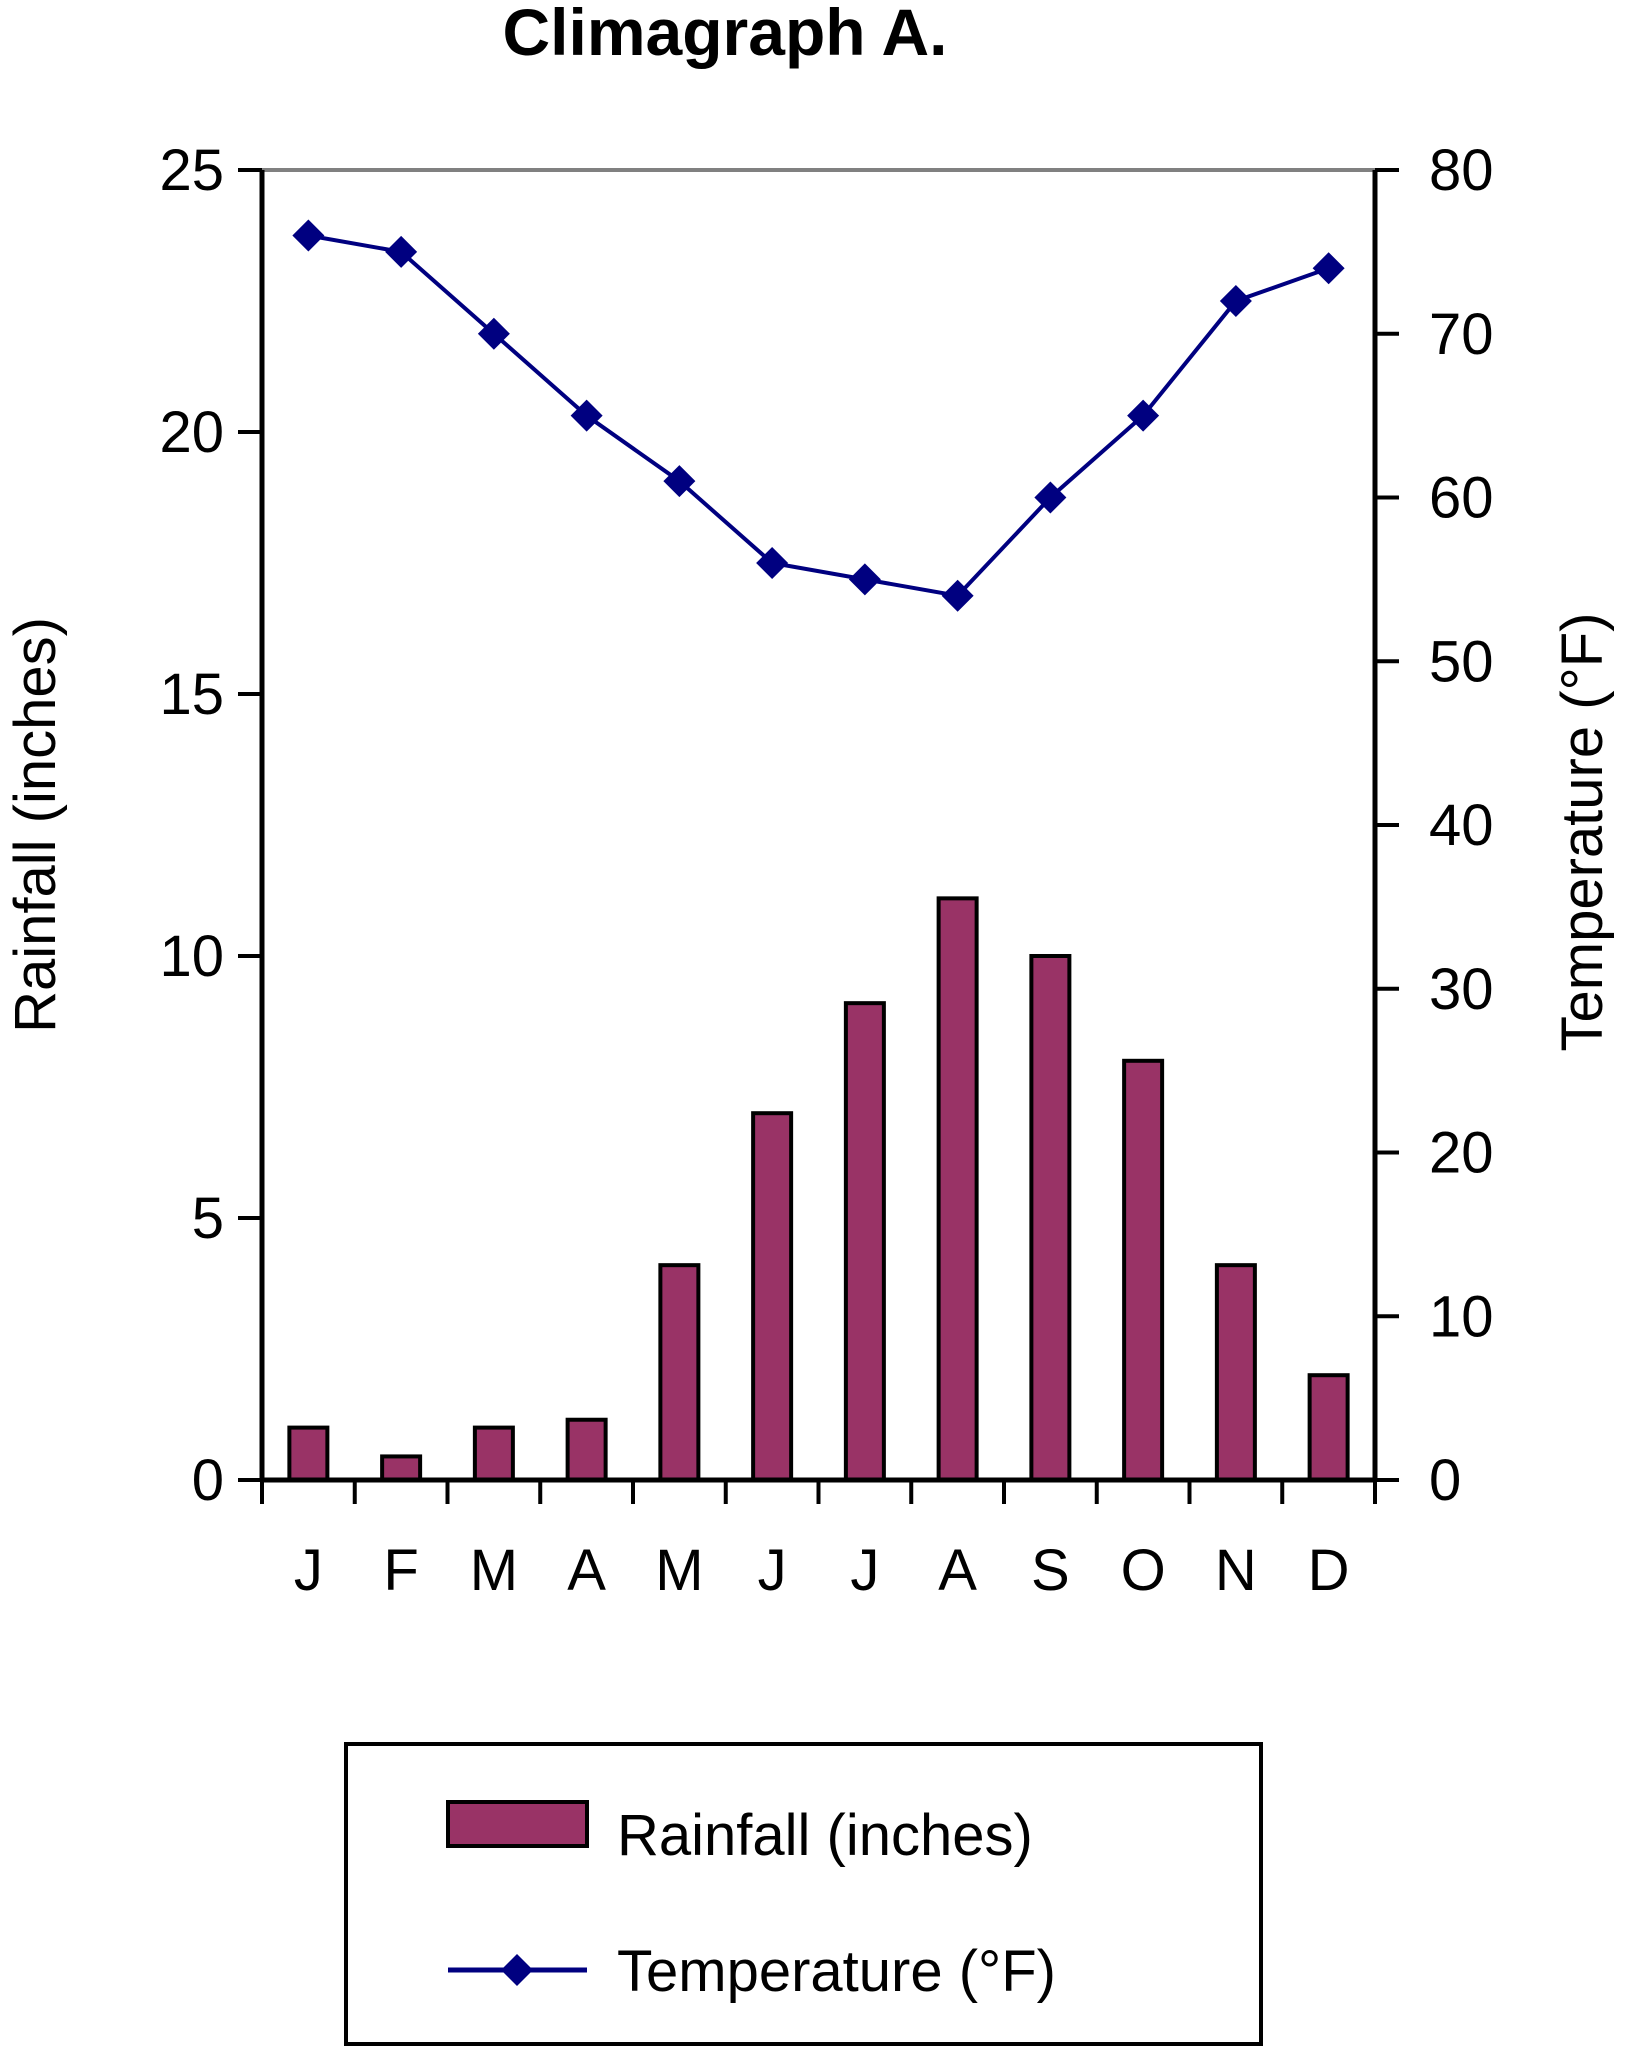  Describe the element at coordinates (1582, 832) in the screenshot. I see `y2-axis-label: Temperature (°F)` at that location.